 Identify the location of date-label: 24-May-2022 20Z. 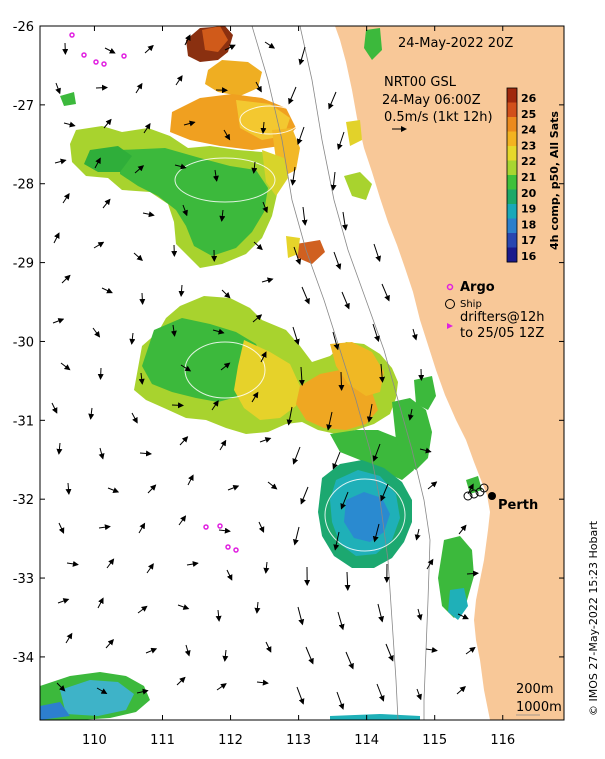
(455, 43).